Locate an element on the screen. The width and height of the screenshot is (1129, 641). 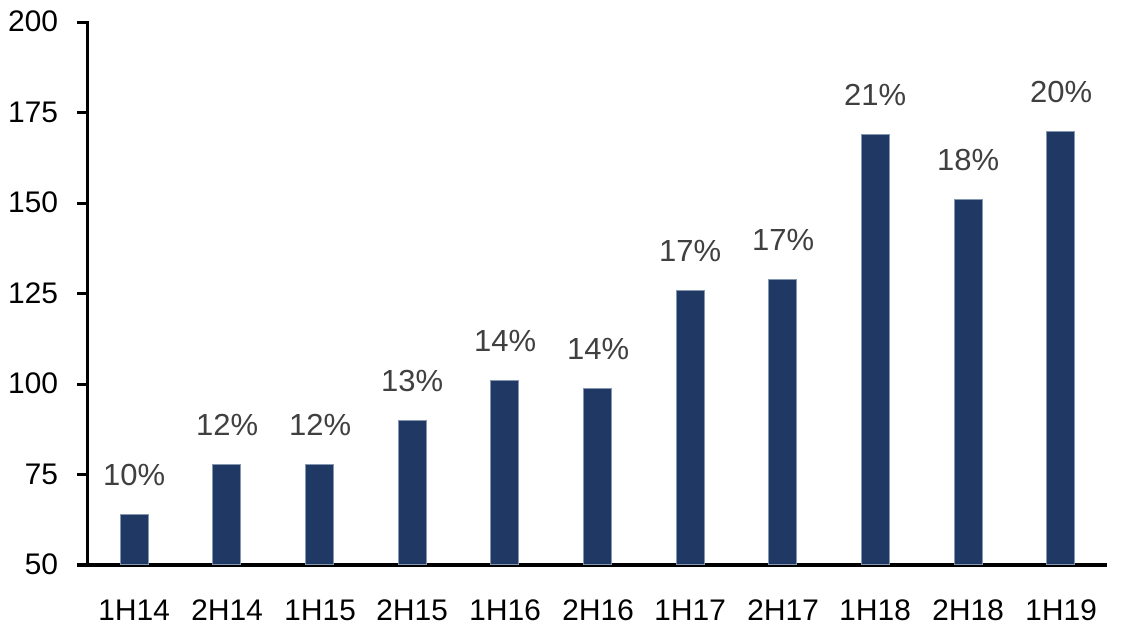
x-axis-category-label: 1H14 is located at coordinates (134, 610).